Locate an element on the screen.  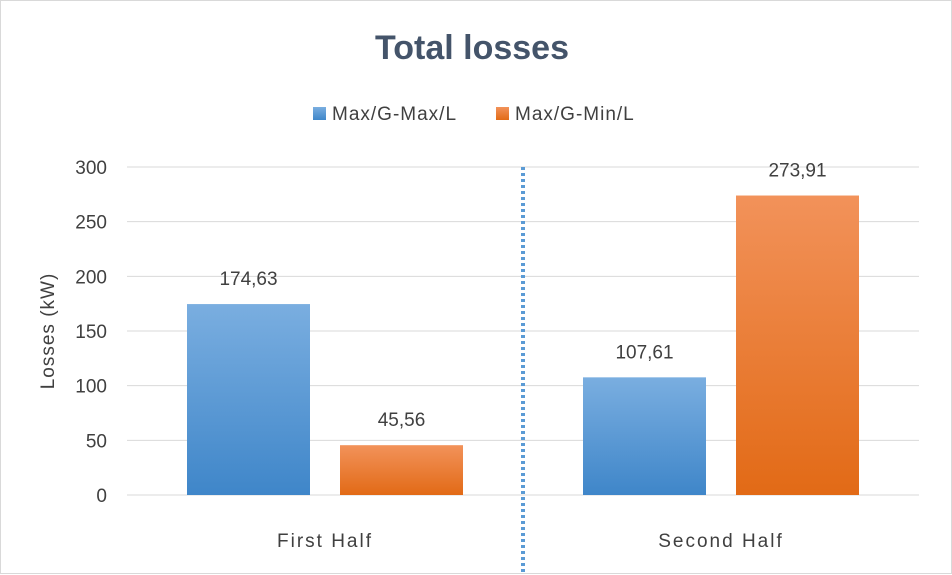
data-label: 45,56 is located at coordinates (402, 420).